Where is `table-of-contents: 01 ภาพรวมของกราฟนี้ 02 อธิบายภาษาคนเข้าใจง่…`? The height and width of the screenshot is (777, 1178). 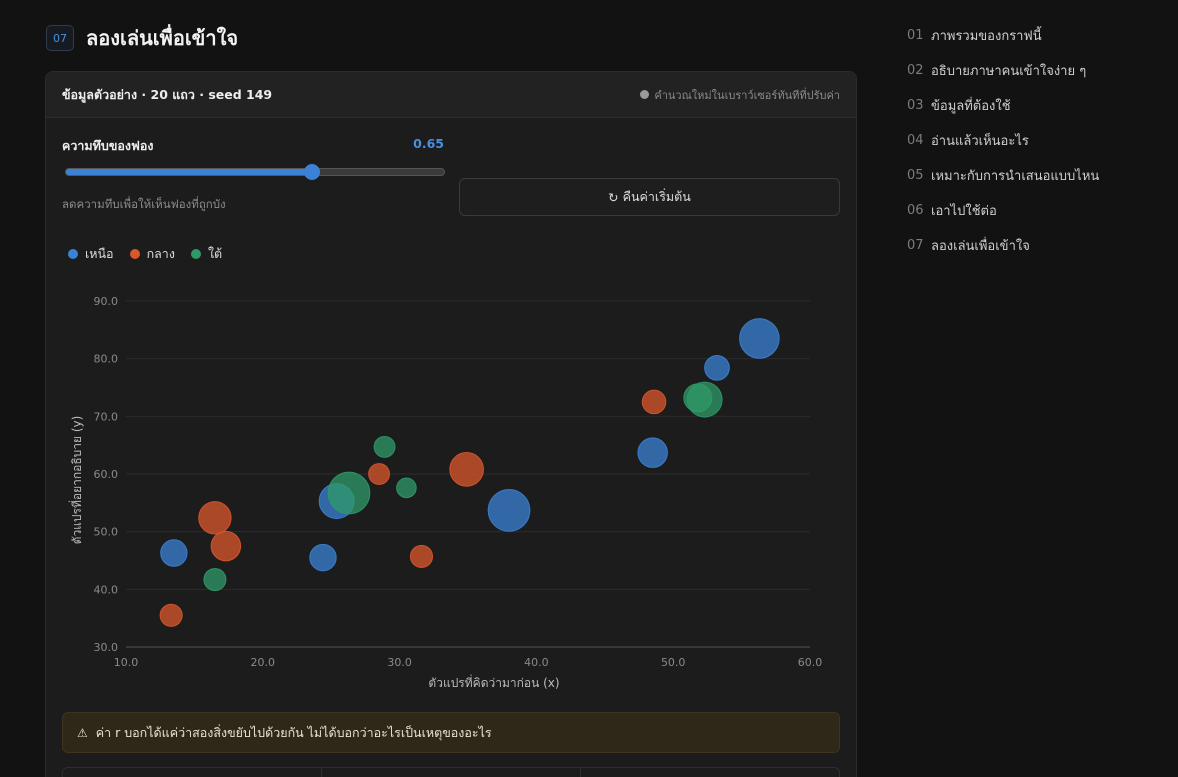
table-of-contents: 01 ภาพรวมของกราฟนี้ 02 อธิบายภาษาคนเข้าใจง่… is located at coordinates (1003, 140).